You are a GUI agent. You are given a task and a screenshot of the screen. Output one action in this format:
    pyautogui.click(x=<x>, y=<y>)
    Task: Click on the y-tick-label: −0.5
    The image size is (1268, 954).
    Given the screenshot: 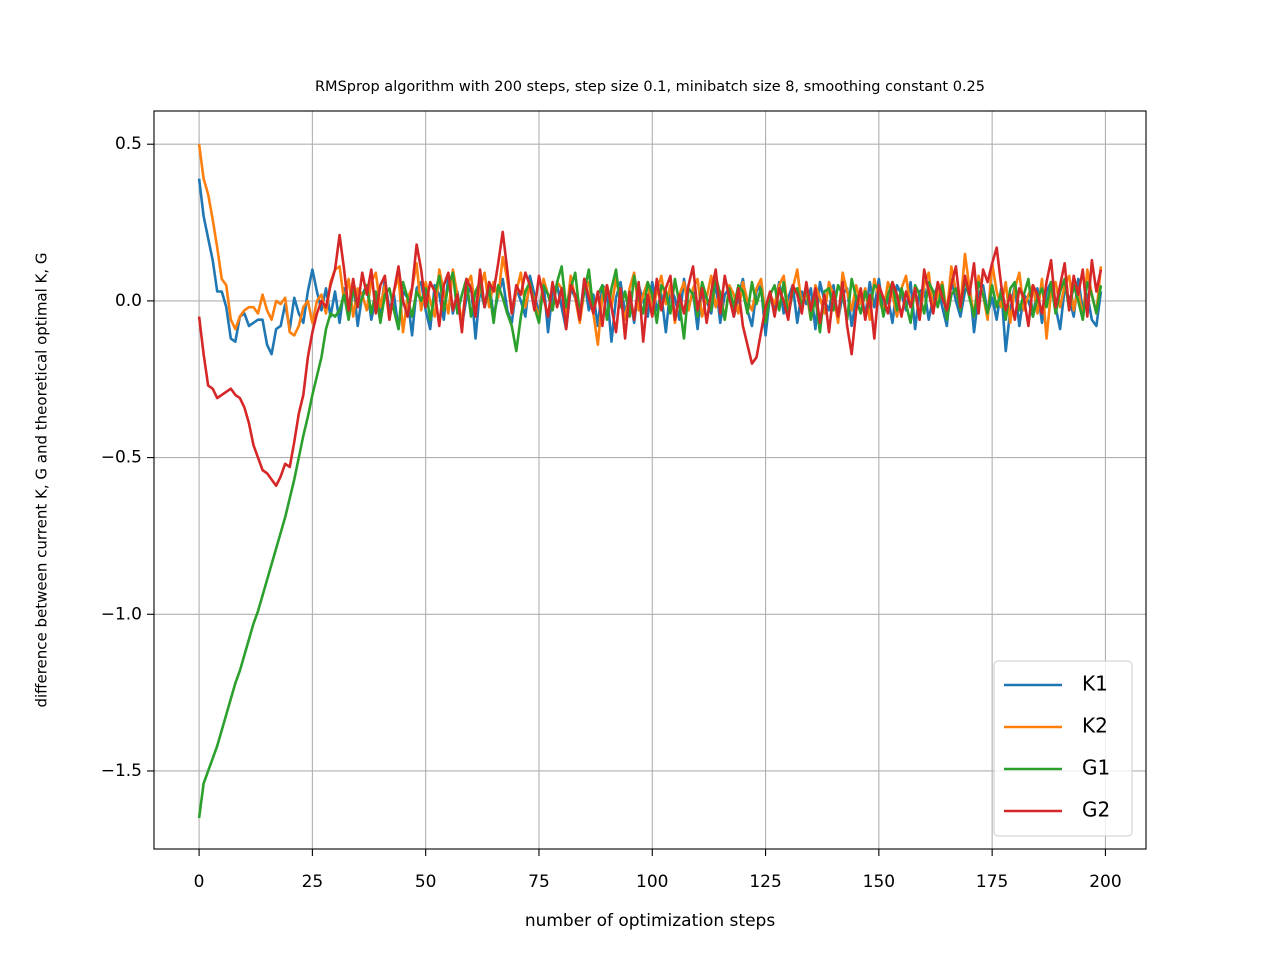 What is the action you would take?
    pyautogui.click(x=121, y=458)
    